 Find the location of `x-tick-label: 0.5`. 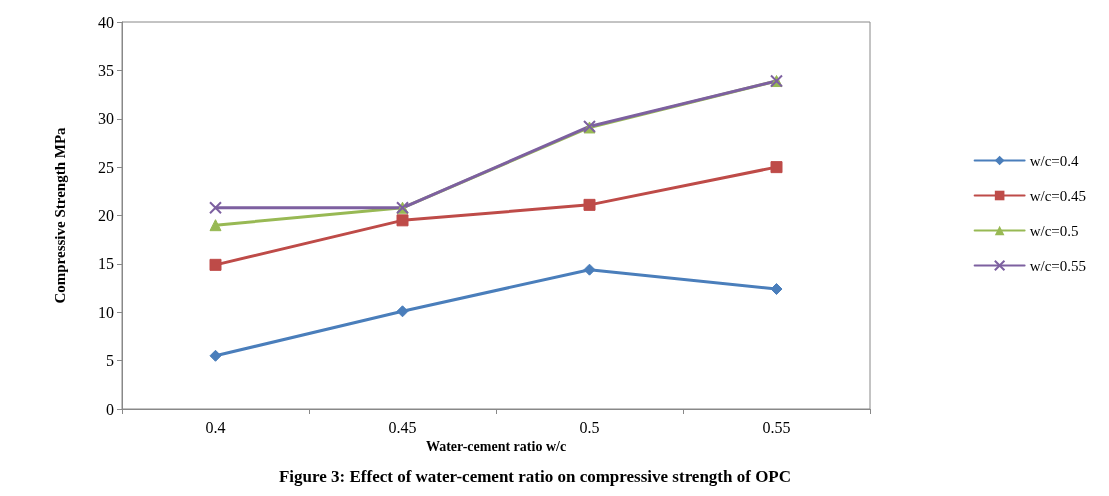

x-tick-label: 0.5 is located at coordinates (589, 427).